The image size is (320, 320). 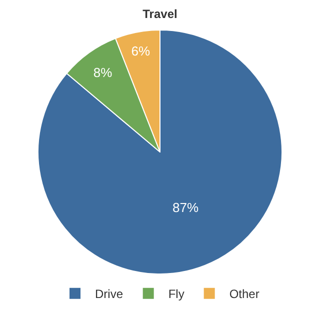 What do you see at coordinates (103, 72) in the screenshot?
I see `data-label: 8%` at bounding box center [103, 72].